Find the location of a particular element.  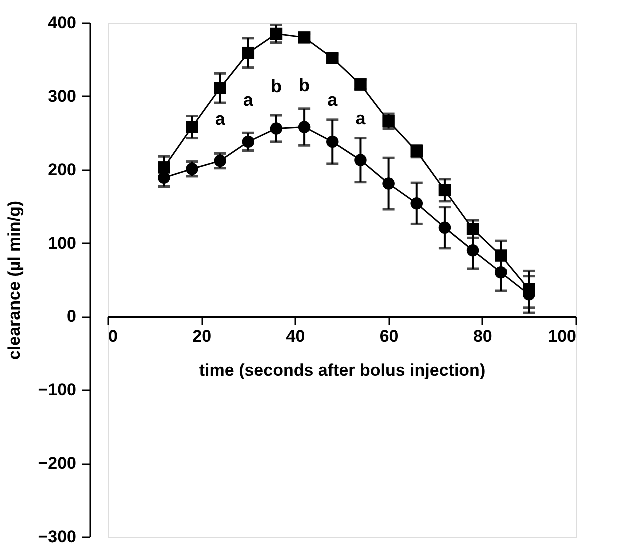

y-tick-label: 300 is located at coordinates (62, 96).